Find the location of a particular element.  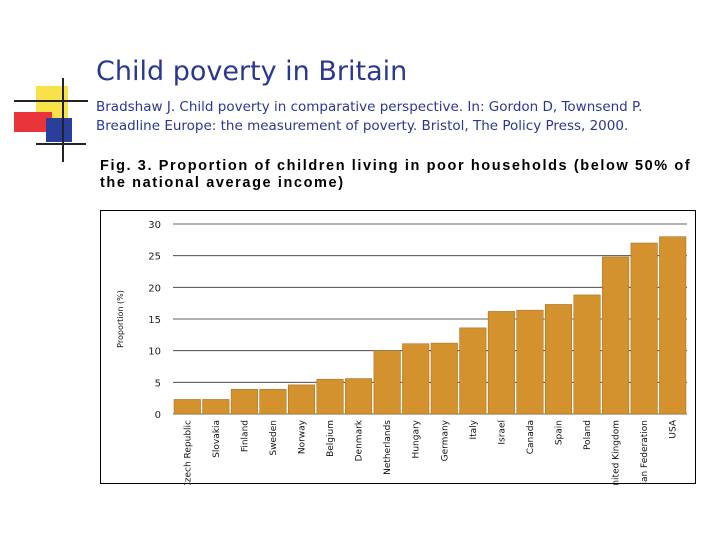

x-tick-label-14: Poland is located at coordinates (588, 435).